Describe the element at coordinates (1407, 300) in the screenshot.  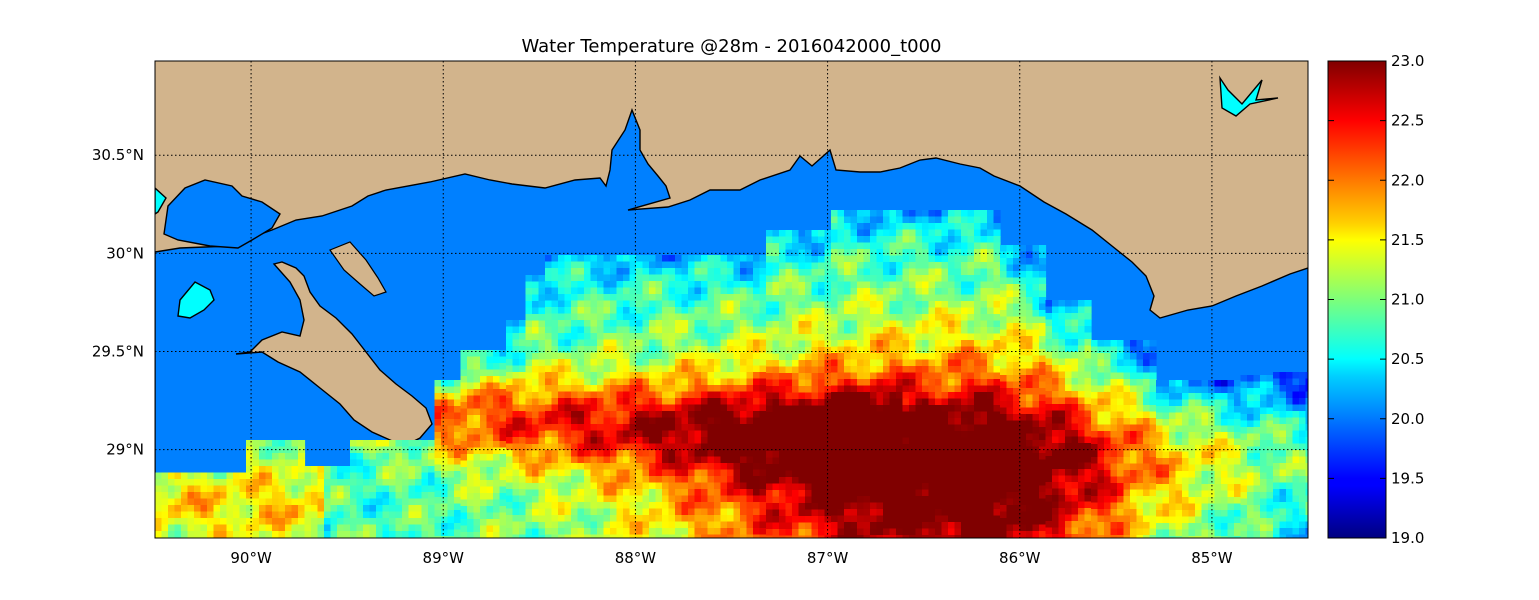
I see `colorbar-tick-label: 21.0` at that location.